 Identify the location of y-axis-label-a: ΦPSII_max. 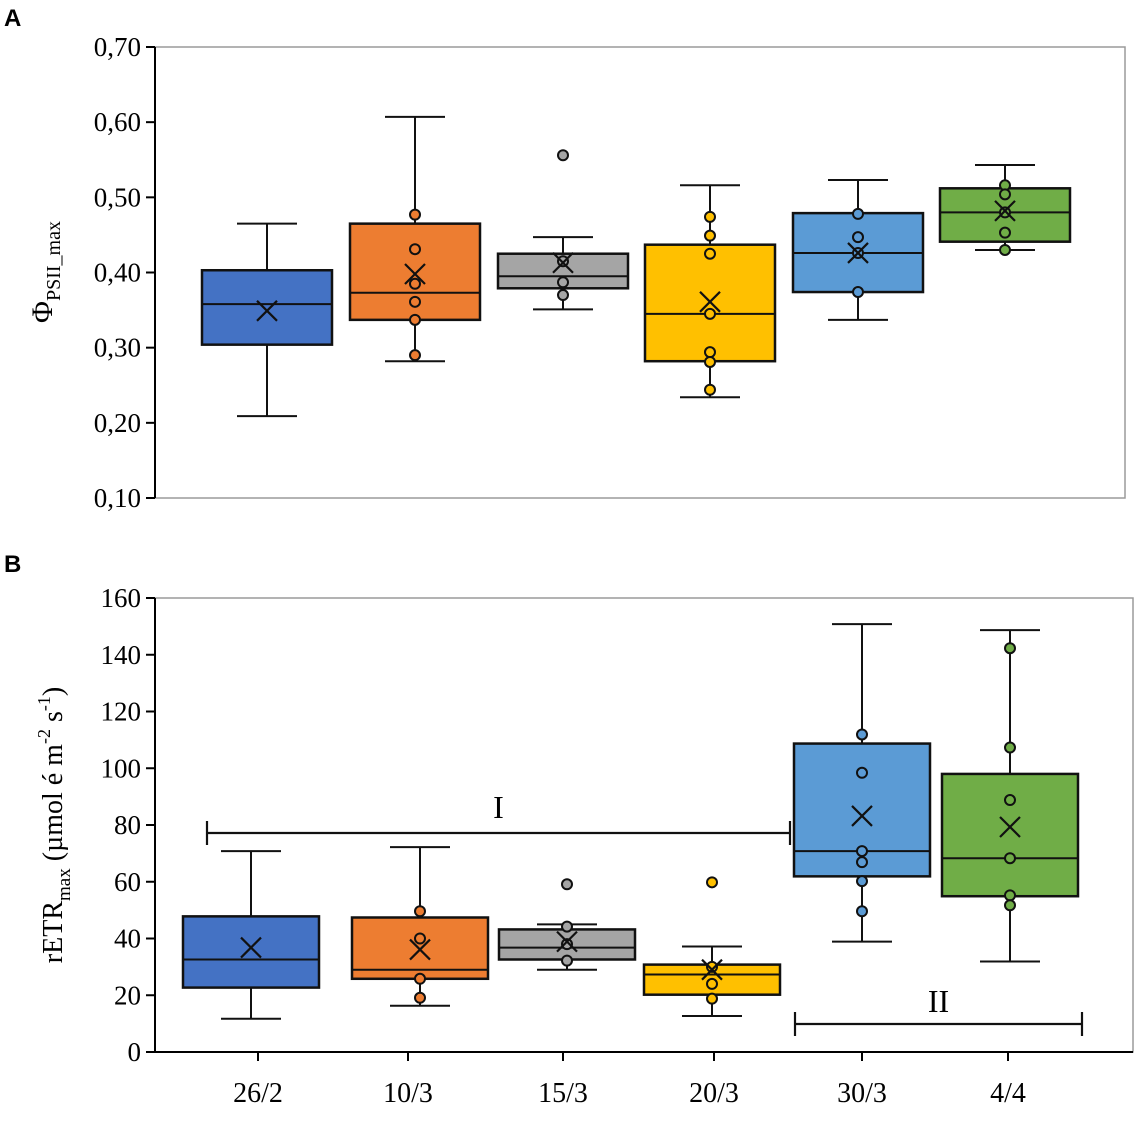
(45, 272).